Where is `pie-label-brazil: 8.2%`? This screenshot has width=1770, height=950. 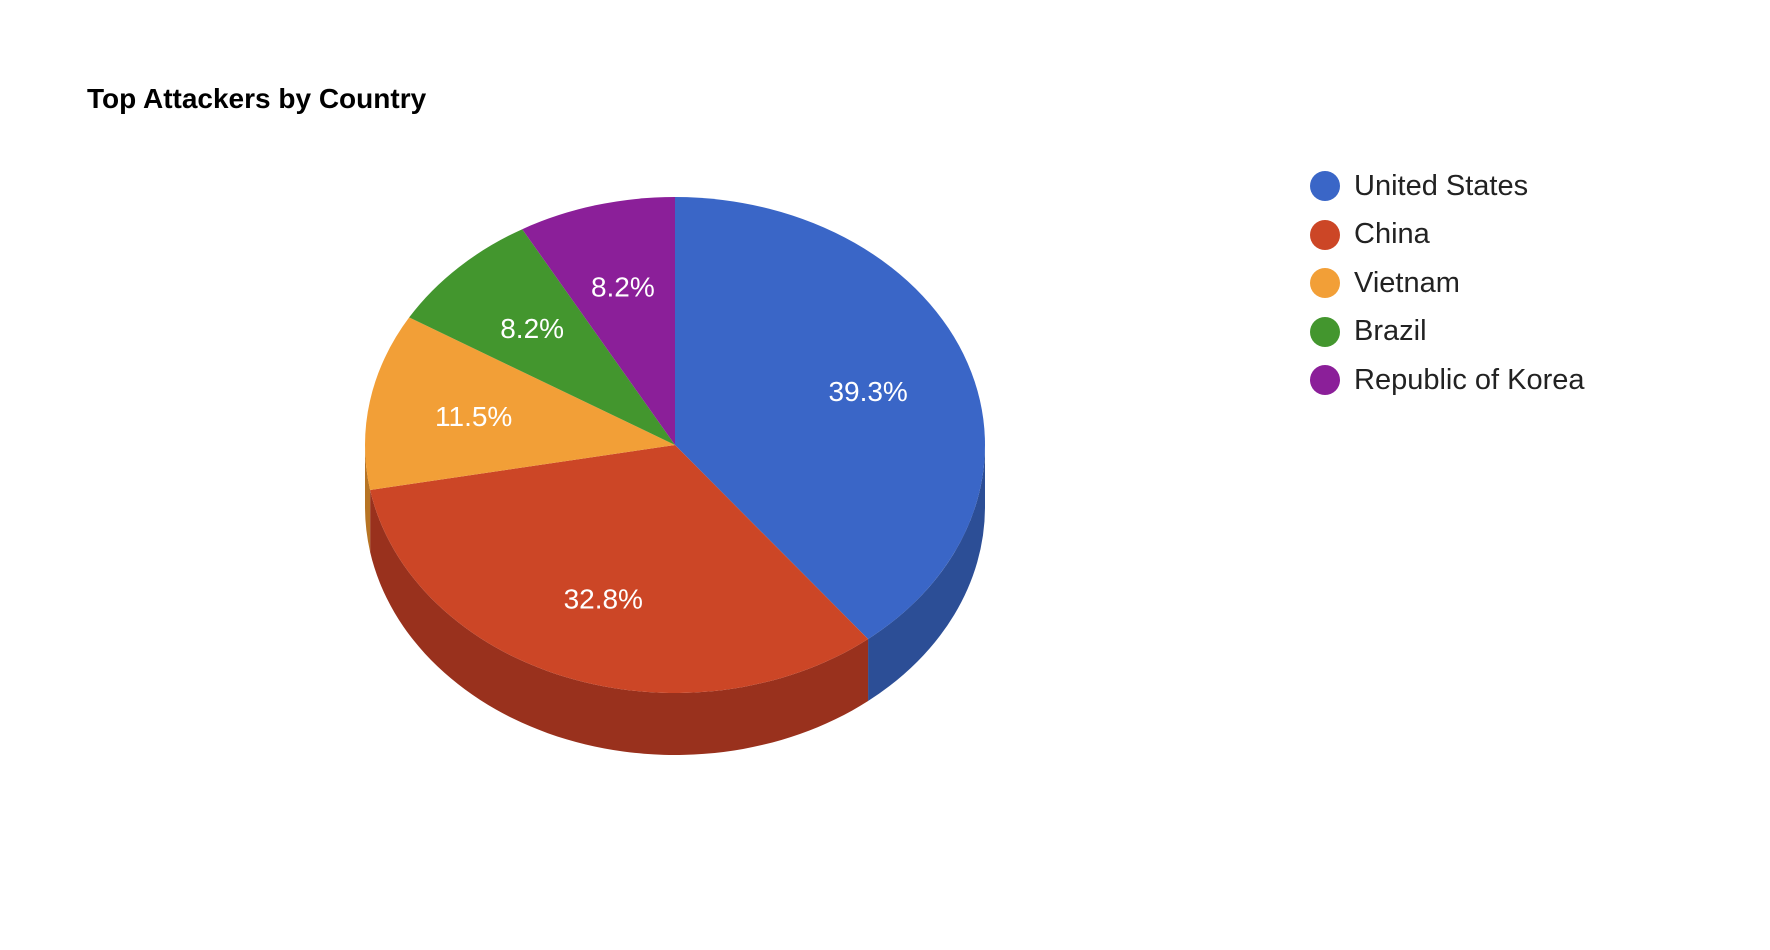 pie-label-brazil: 8.2% is located at coordinates (532, 328).